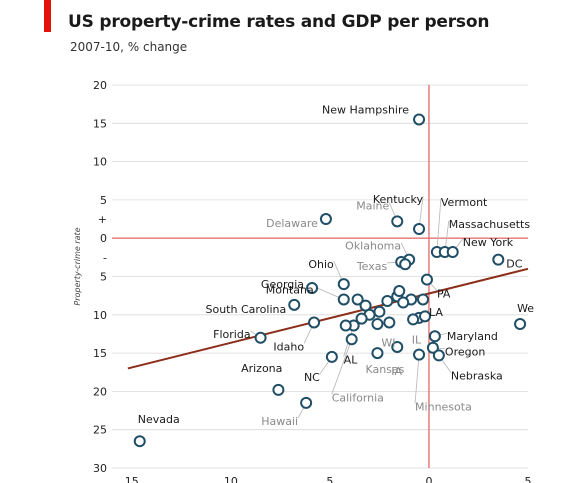  What do you see at coordinates (365, 109) in the screenshot?
I see `point-label-0: New Hampshire` at bounding box center [365, 109].